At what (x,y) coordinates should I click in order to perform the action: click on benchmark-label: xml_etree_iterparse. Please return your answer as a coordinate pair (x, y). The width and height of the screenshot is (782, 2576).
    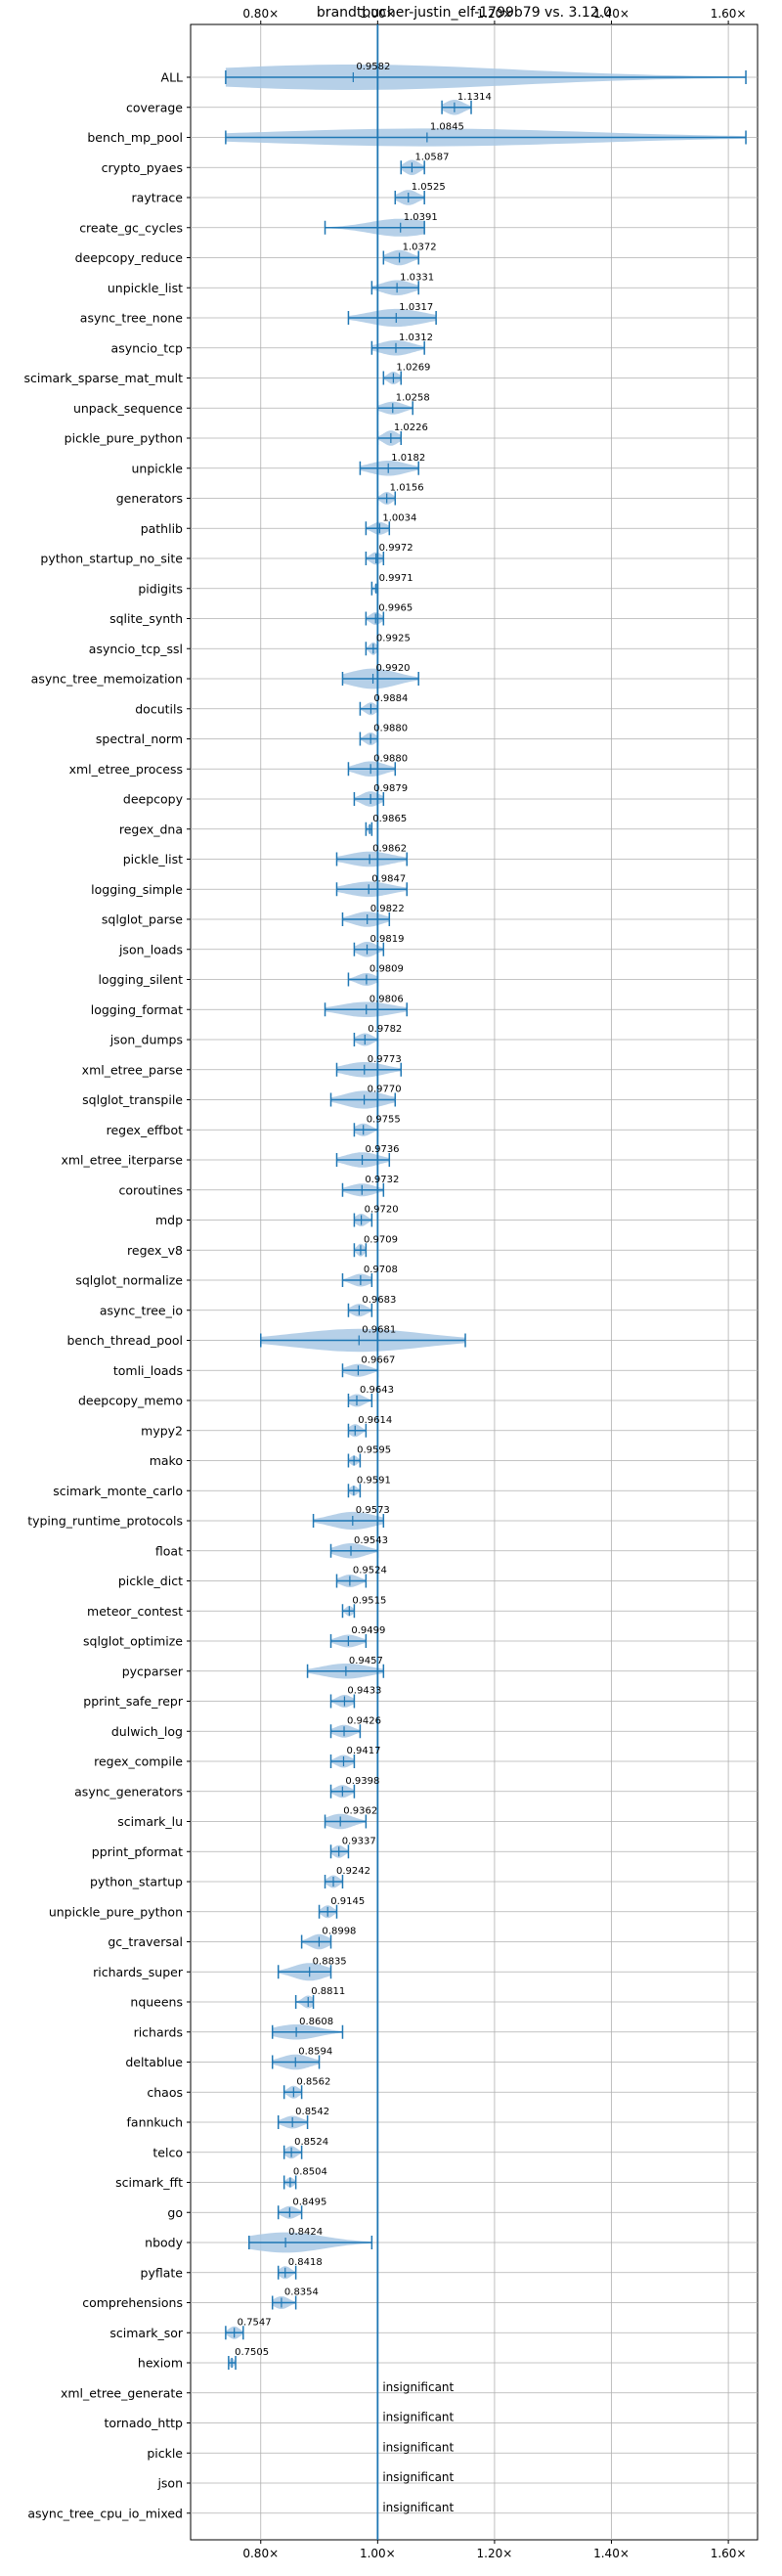
    Looking at the image, I should click on (122, 1161).